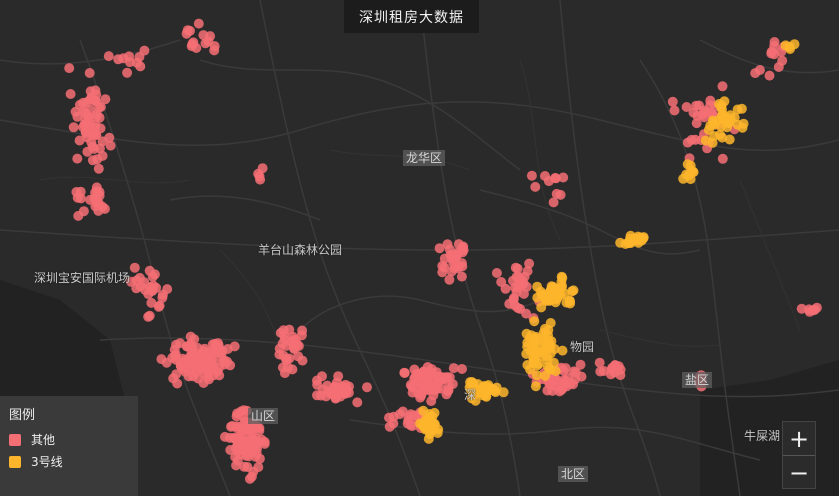 The width and height of the screenshot is (839, 496). Describe the element at coordinates (424, 158) in the screenshot. I see `district-label-longhua: 龙华区` at that location.